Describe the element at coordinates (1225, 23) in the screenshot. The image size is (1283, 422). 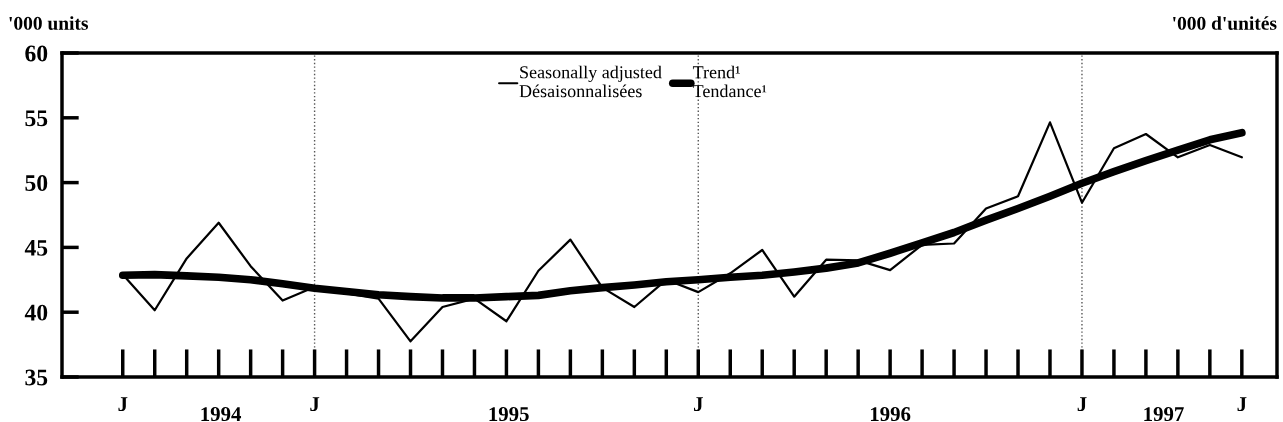
I see `text: '000 d'unités` at that location.